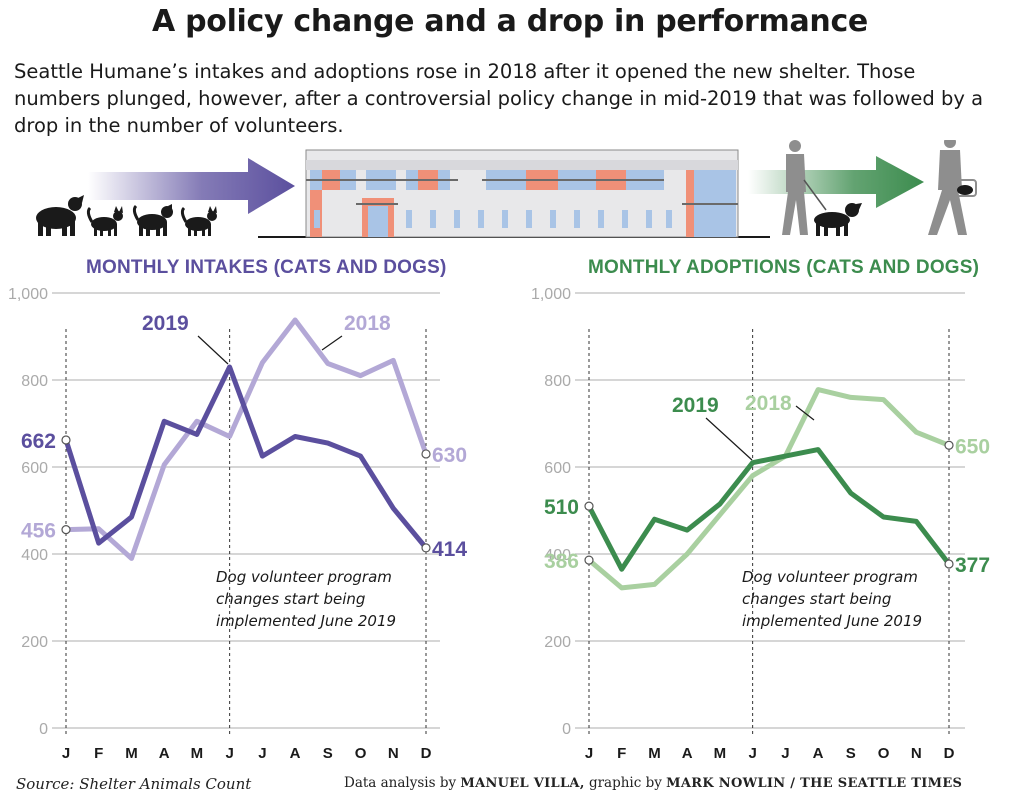 This screenshot has height=795, width=1020. What do you see at coordinates (328, 753) in the screenshot?
I see `intakes-x-tick-label: S` at bounding box center [328, 753].